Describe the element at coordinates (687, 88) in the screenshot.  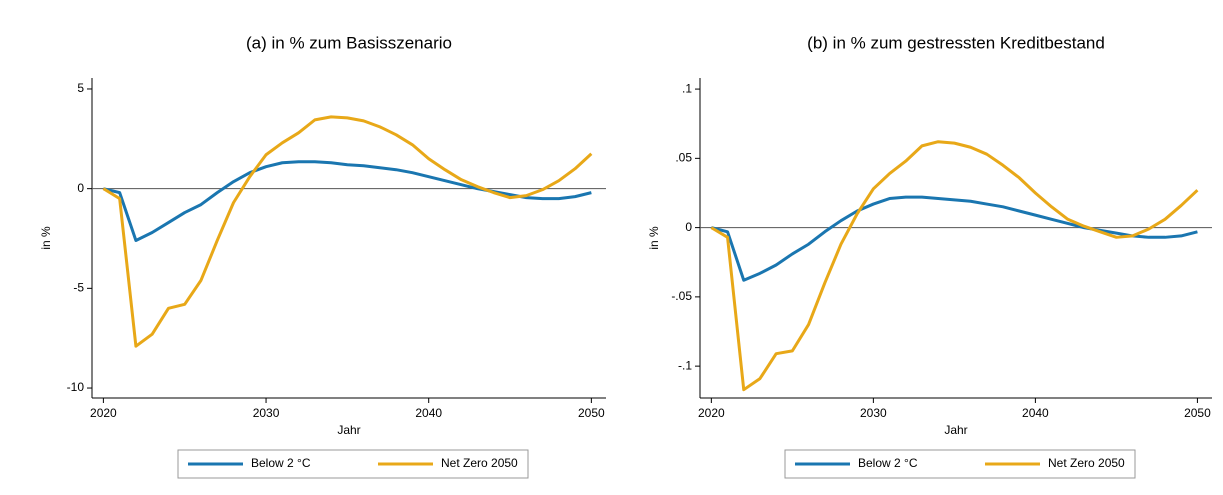
I see `y-tick-label: .1` at that location.